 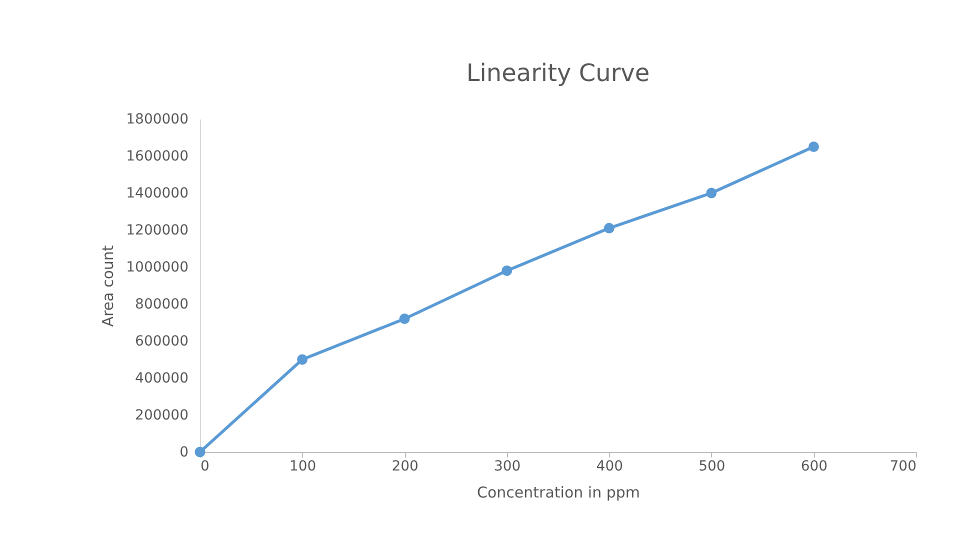 I want to click on x-axis-title: Concentration in ppm, so click(x=558, y=493).